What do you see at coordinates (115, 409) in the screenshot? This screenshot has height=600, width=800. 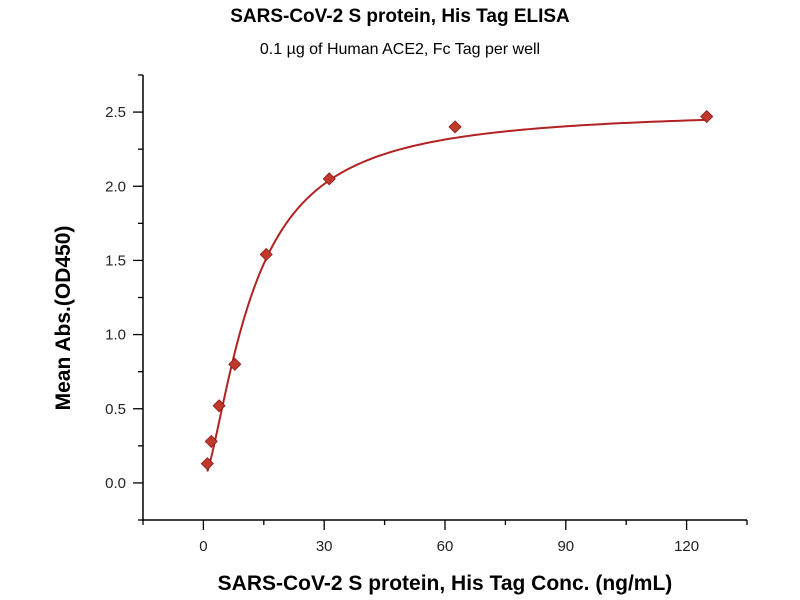 I see `y-tick-label: 0.5` at bounding box center [115, 409].